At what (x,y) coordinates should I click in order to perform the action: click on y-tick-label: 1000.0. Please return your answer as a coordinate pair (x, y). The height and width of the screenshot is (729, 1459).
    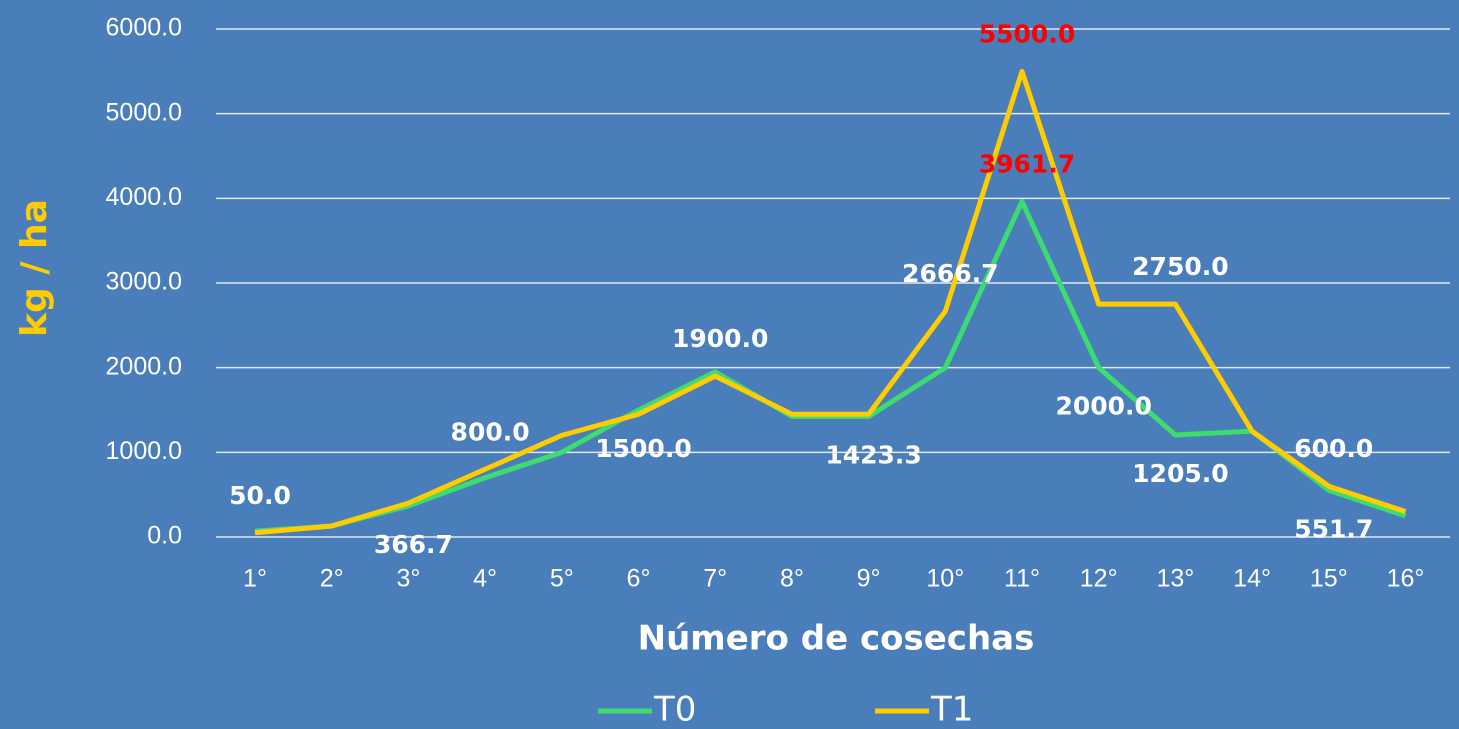
    Looking at the image, I should click on (144, 451).